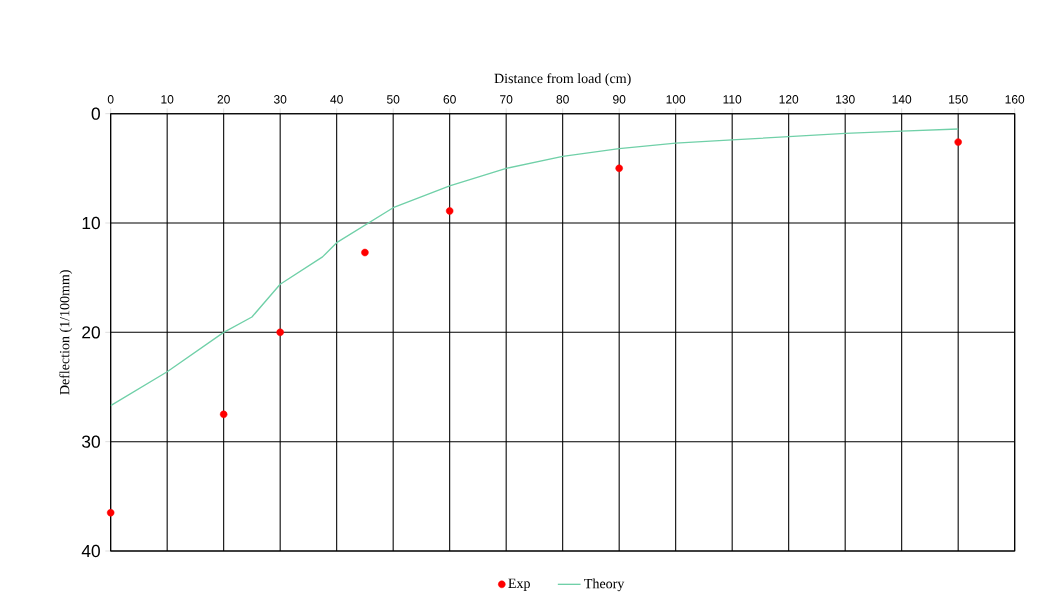  Describe the element at coordinates (732, 99) in the screenshot. I see `x-tick-label: 110` at that location.